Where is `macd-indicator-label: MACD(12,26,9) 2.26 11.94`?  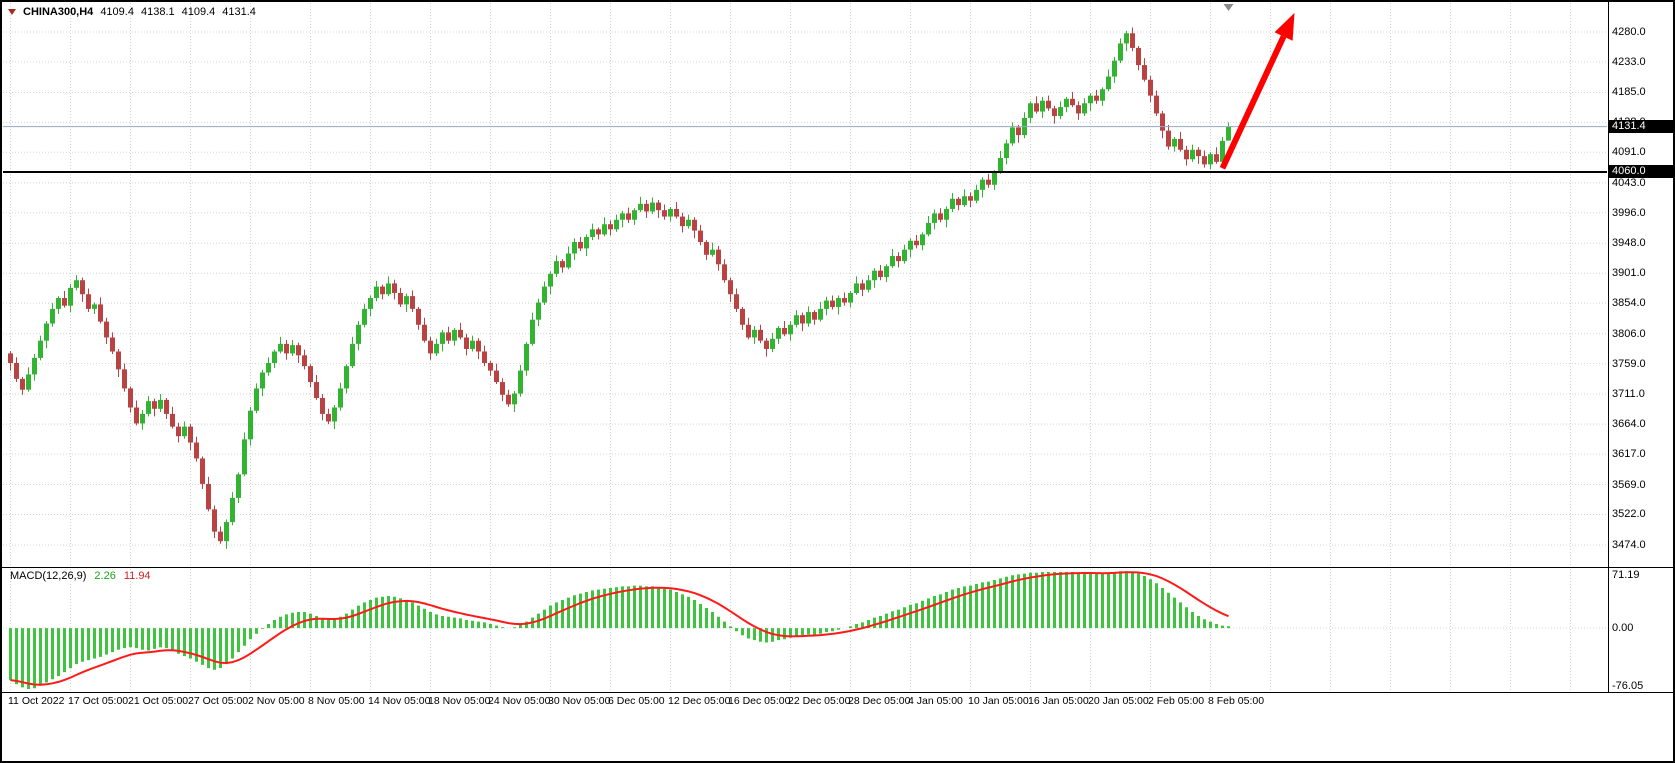 macd-indicator-label: MACD(12,26,9) 2.26 11.94 is located at coordinates (80, 576).